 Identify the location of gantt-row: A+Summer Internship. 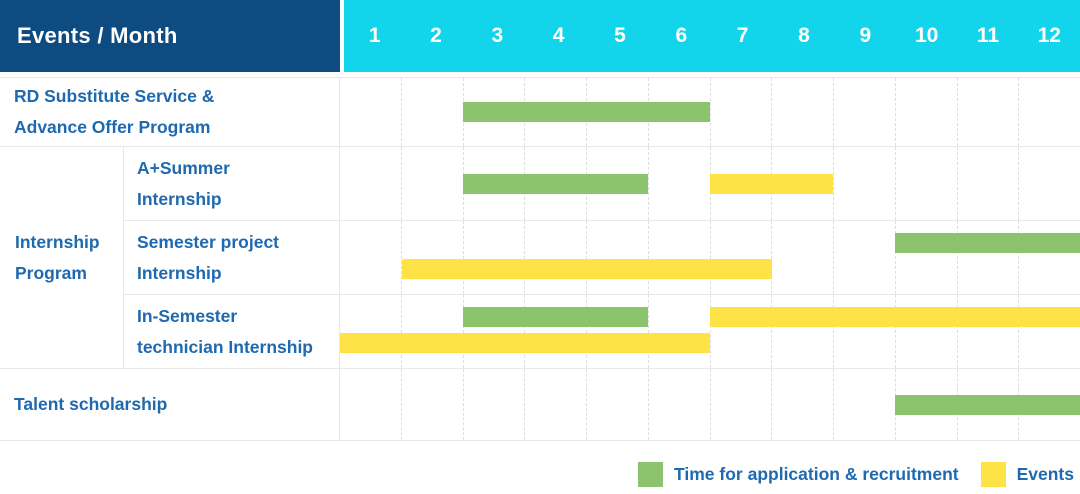
(540, 183).